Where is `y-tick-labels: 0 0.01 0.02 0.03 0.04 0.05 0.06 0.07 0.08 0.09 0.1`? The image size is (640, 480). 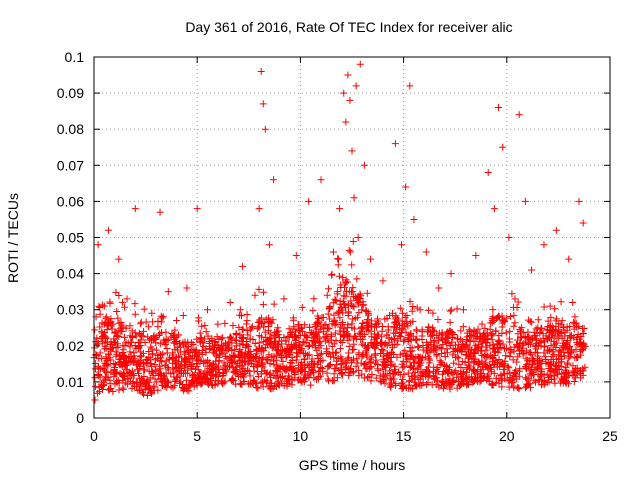 y-tick-labels: 0 0.01 0.02 0.03 0.04 0.05 0.06 0.07 0.08 0.09 0.1 is located at coordinates (70, 237).